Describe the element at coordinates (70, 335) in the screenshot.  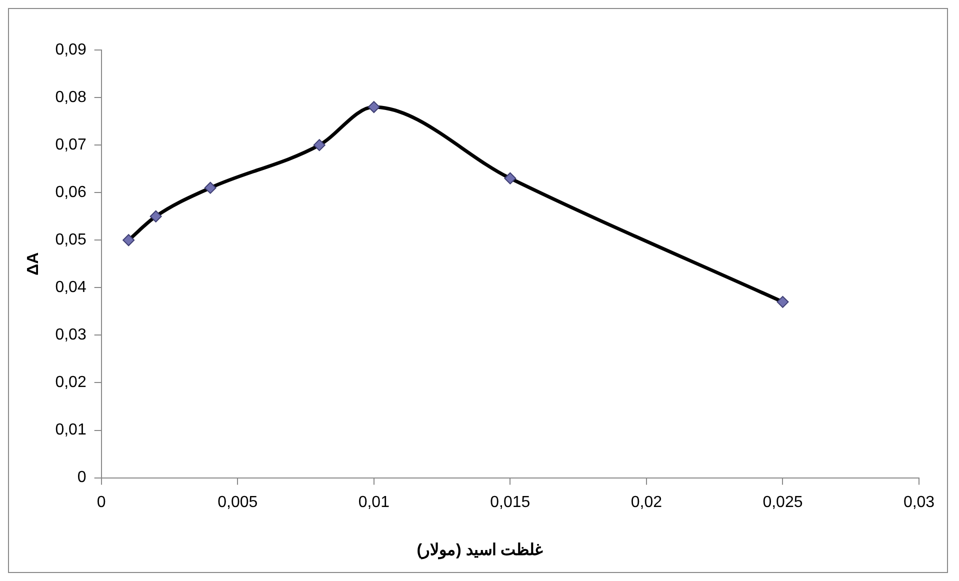
I see `y-tick-label: 0,03` at that location.